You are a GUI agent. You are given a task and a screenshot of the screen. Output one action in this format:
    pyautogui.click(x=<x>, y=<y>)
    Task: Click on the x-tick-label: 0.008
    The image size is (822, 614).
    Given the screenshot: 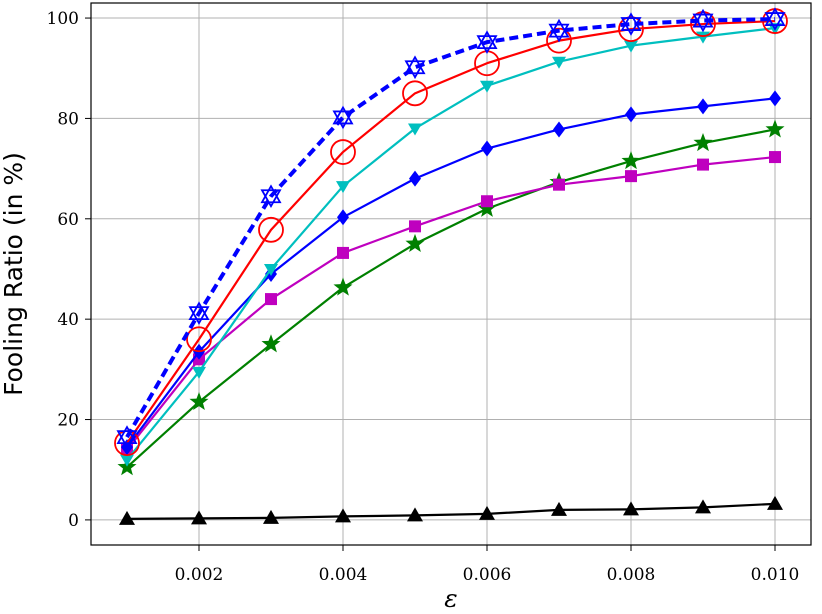 What is the action you would take?
    pyautogui.click(x=631, y=575)
    